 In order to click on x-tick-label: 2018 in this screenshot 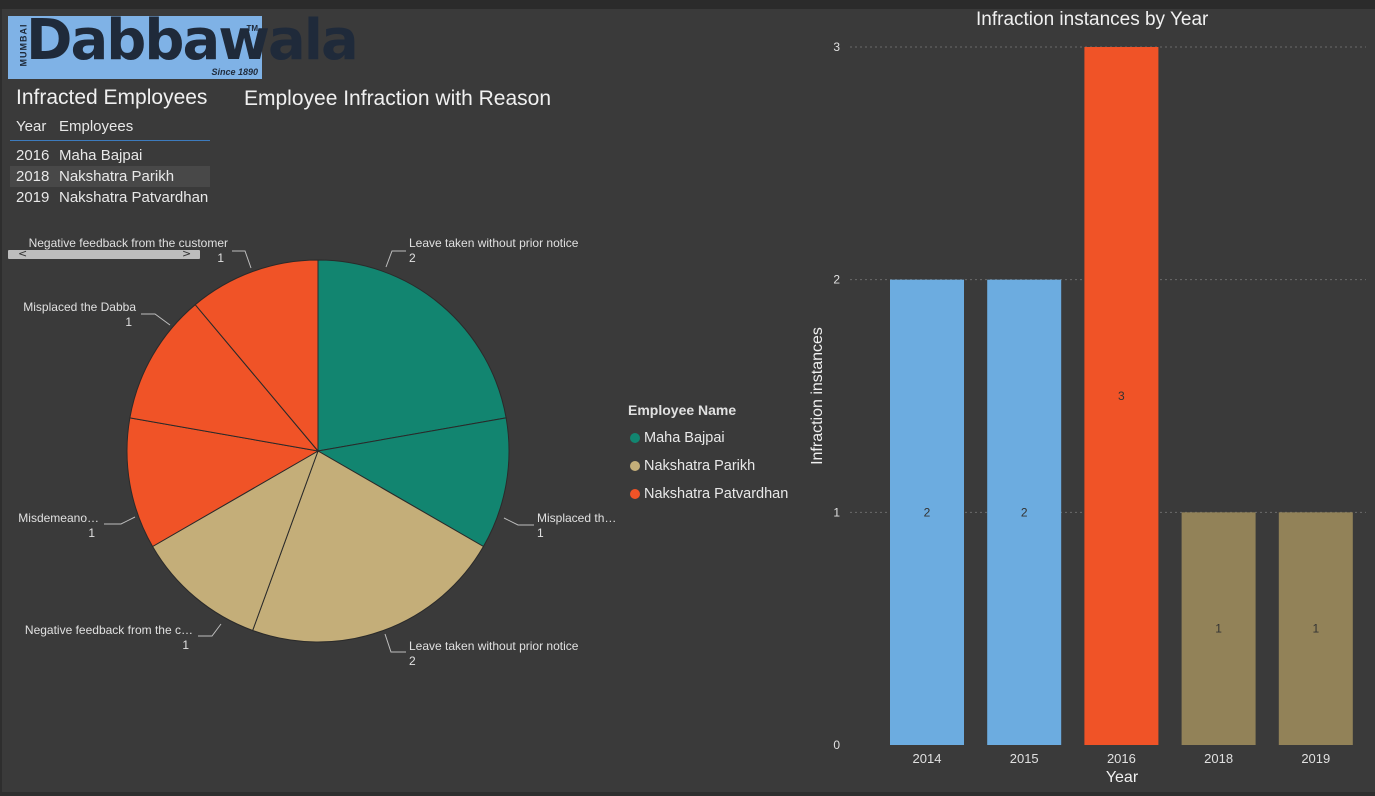, I will do `click(1218, 758)`.